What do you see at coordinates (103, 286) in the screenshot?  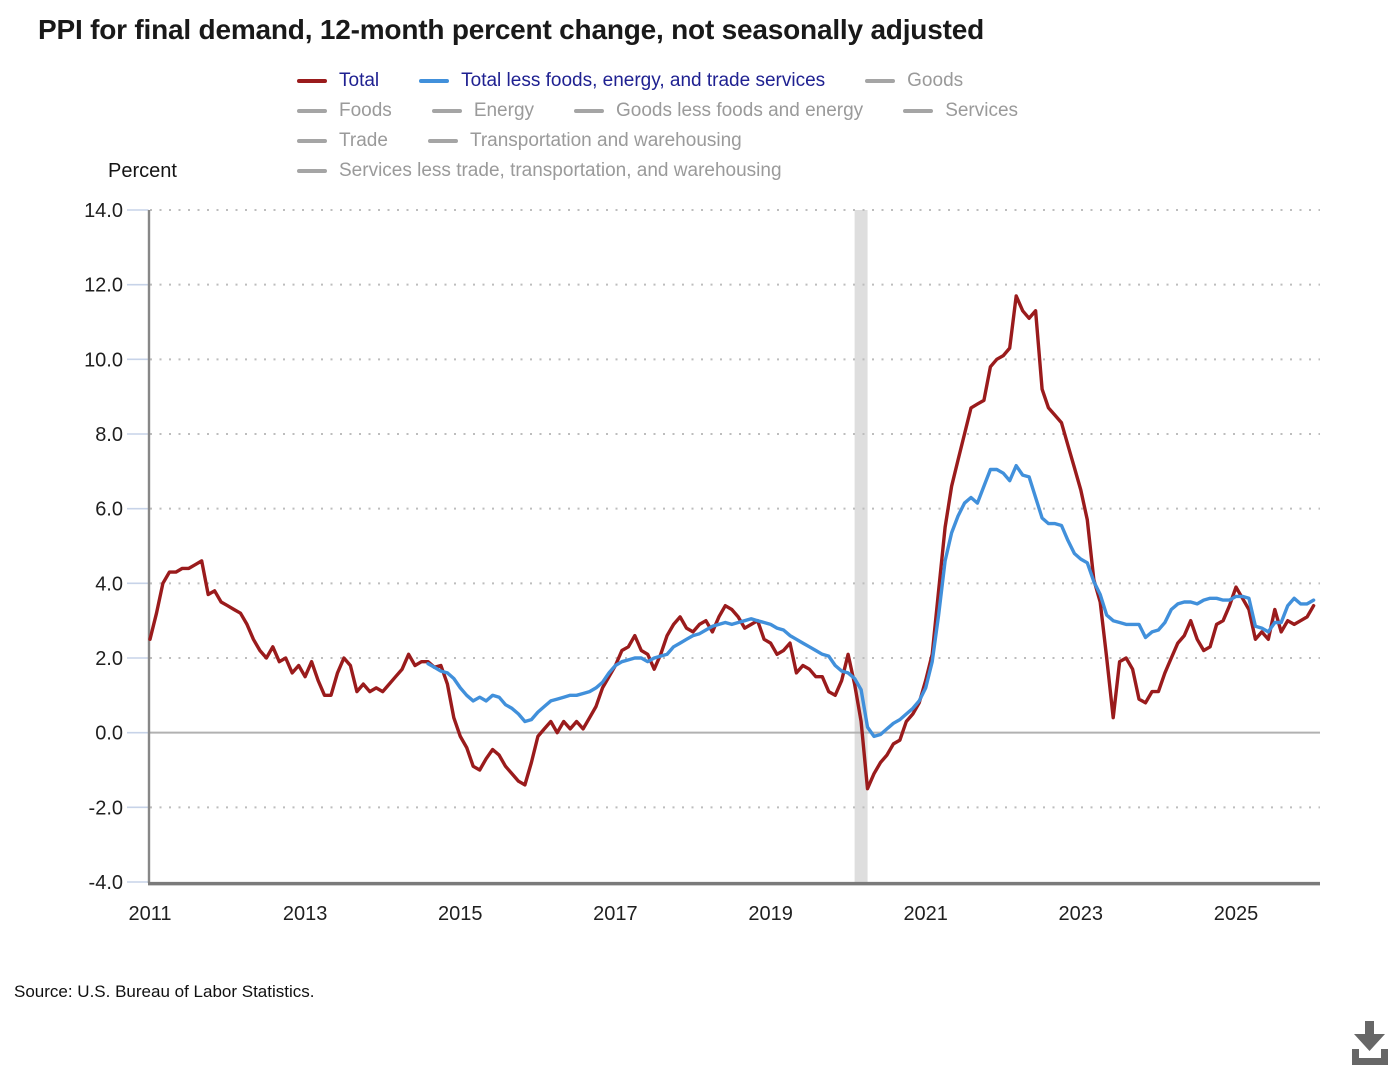 I see `y-axis-label: 12.0` at bounding box center [103, 286].